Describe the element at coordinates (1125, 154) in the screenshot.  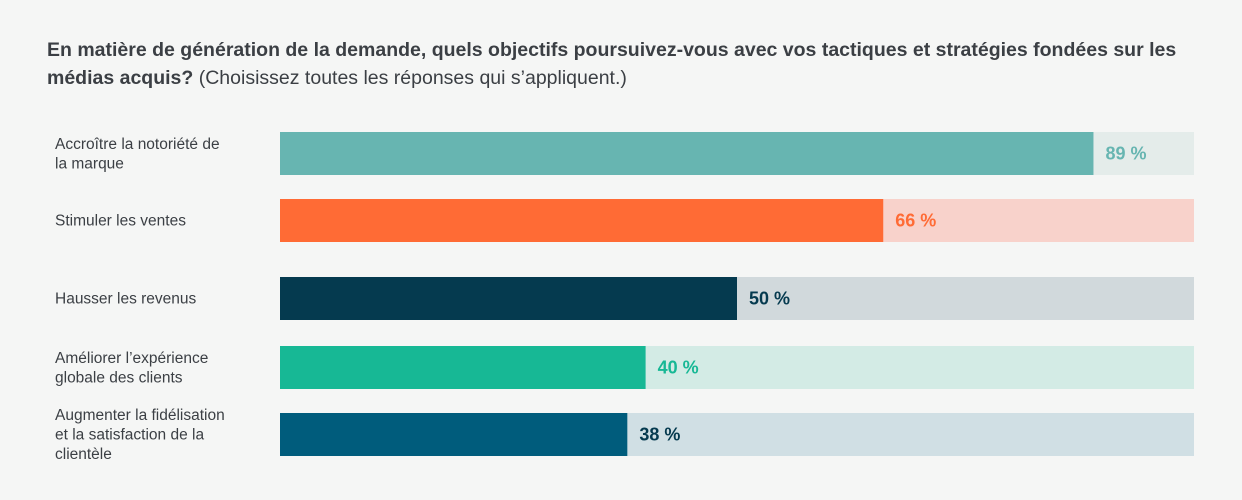
I see `value-label-1: 89 %` at that location.